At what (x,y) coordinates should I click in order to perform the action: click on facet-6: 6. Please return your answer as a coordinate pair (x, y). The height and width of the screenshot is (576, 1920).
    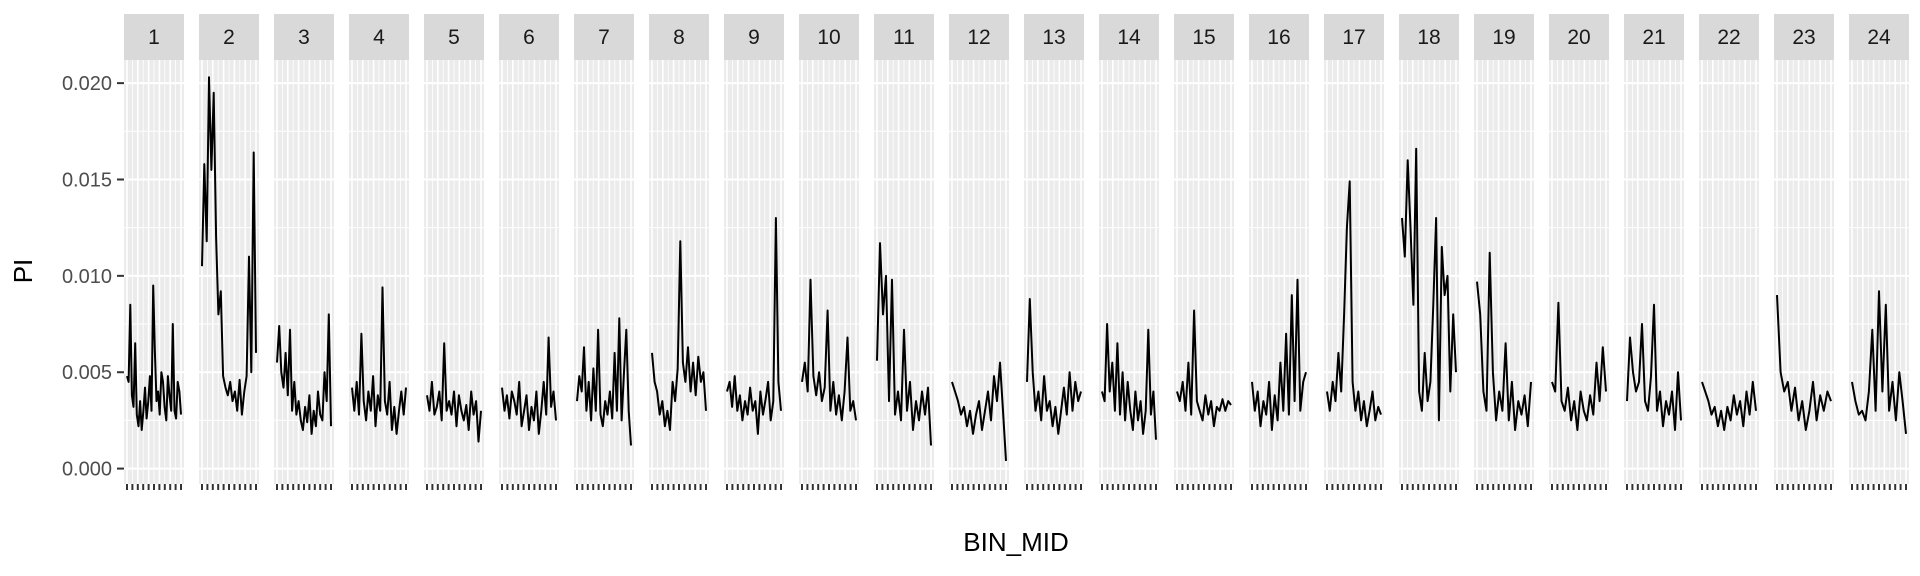
    Looking at the image, I should click on (529, 249).